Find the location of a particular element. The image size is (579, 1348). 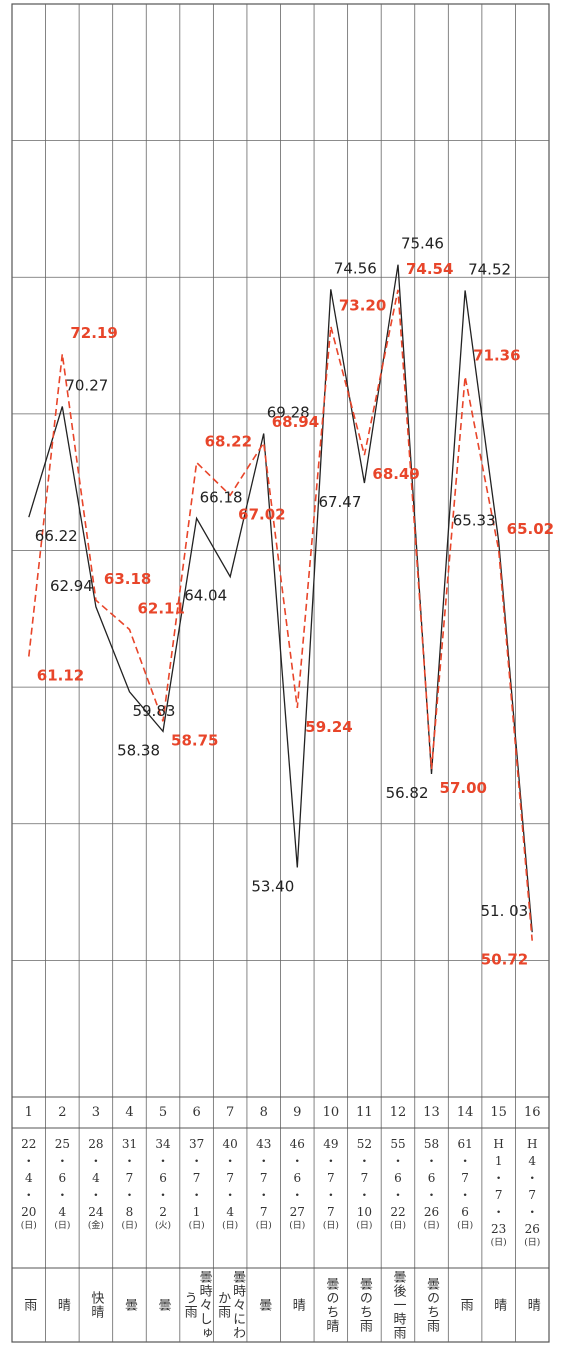

data-label: 74.52 is located at coordinates (489, 269).